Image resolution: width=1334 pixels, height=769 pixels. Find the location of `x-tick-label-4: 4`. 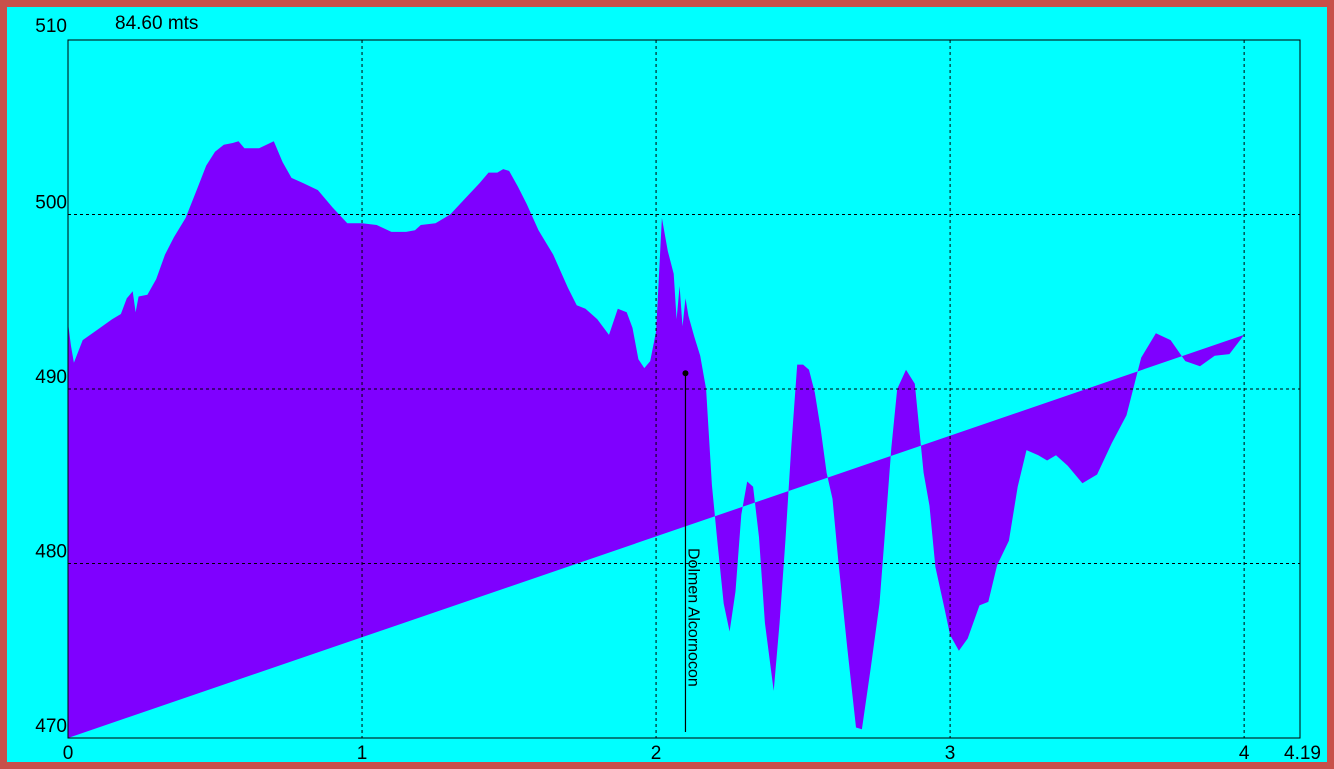

x-tick-label-4: 4 is located at coordinates (1244, 752).